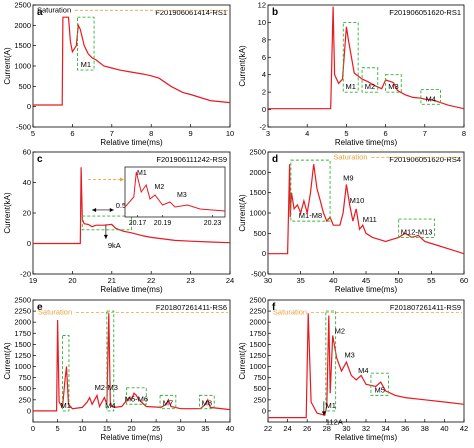 The image size is (474, 448). I want to click on x-tick-label: 0, so click(33, 428).